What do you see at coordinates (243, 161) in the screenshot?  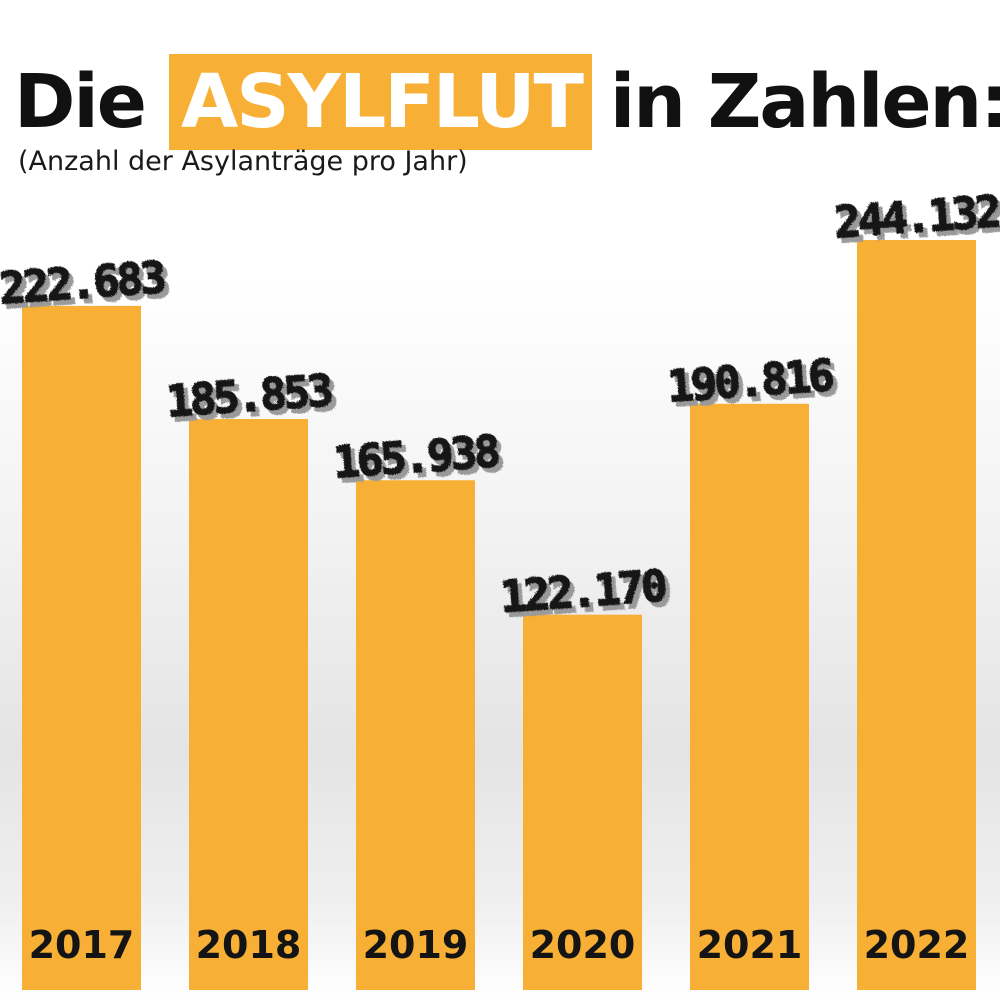 I see `chart-subtitle: (Anzahl der Asylanträge pro Jahr)` at bounding box center [243, 161].